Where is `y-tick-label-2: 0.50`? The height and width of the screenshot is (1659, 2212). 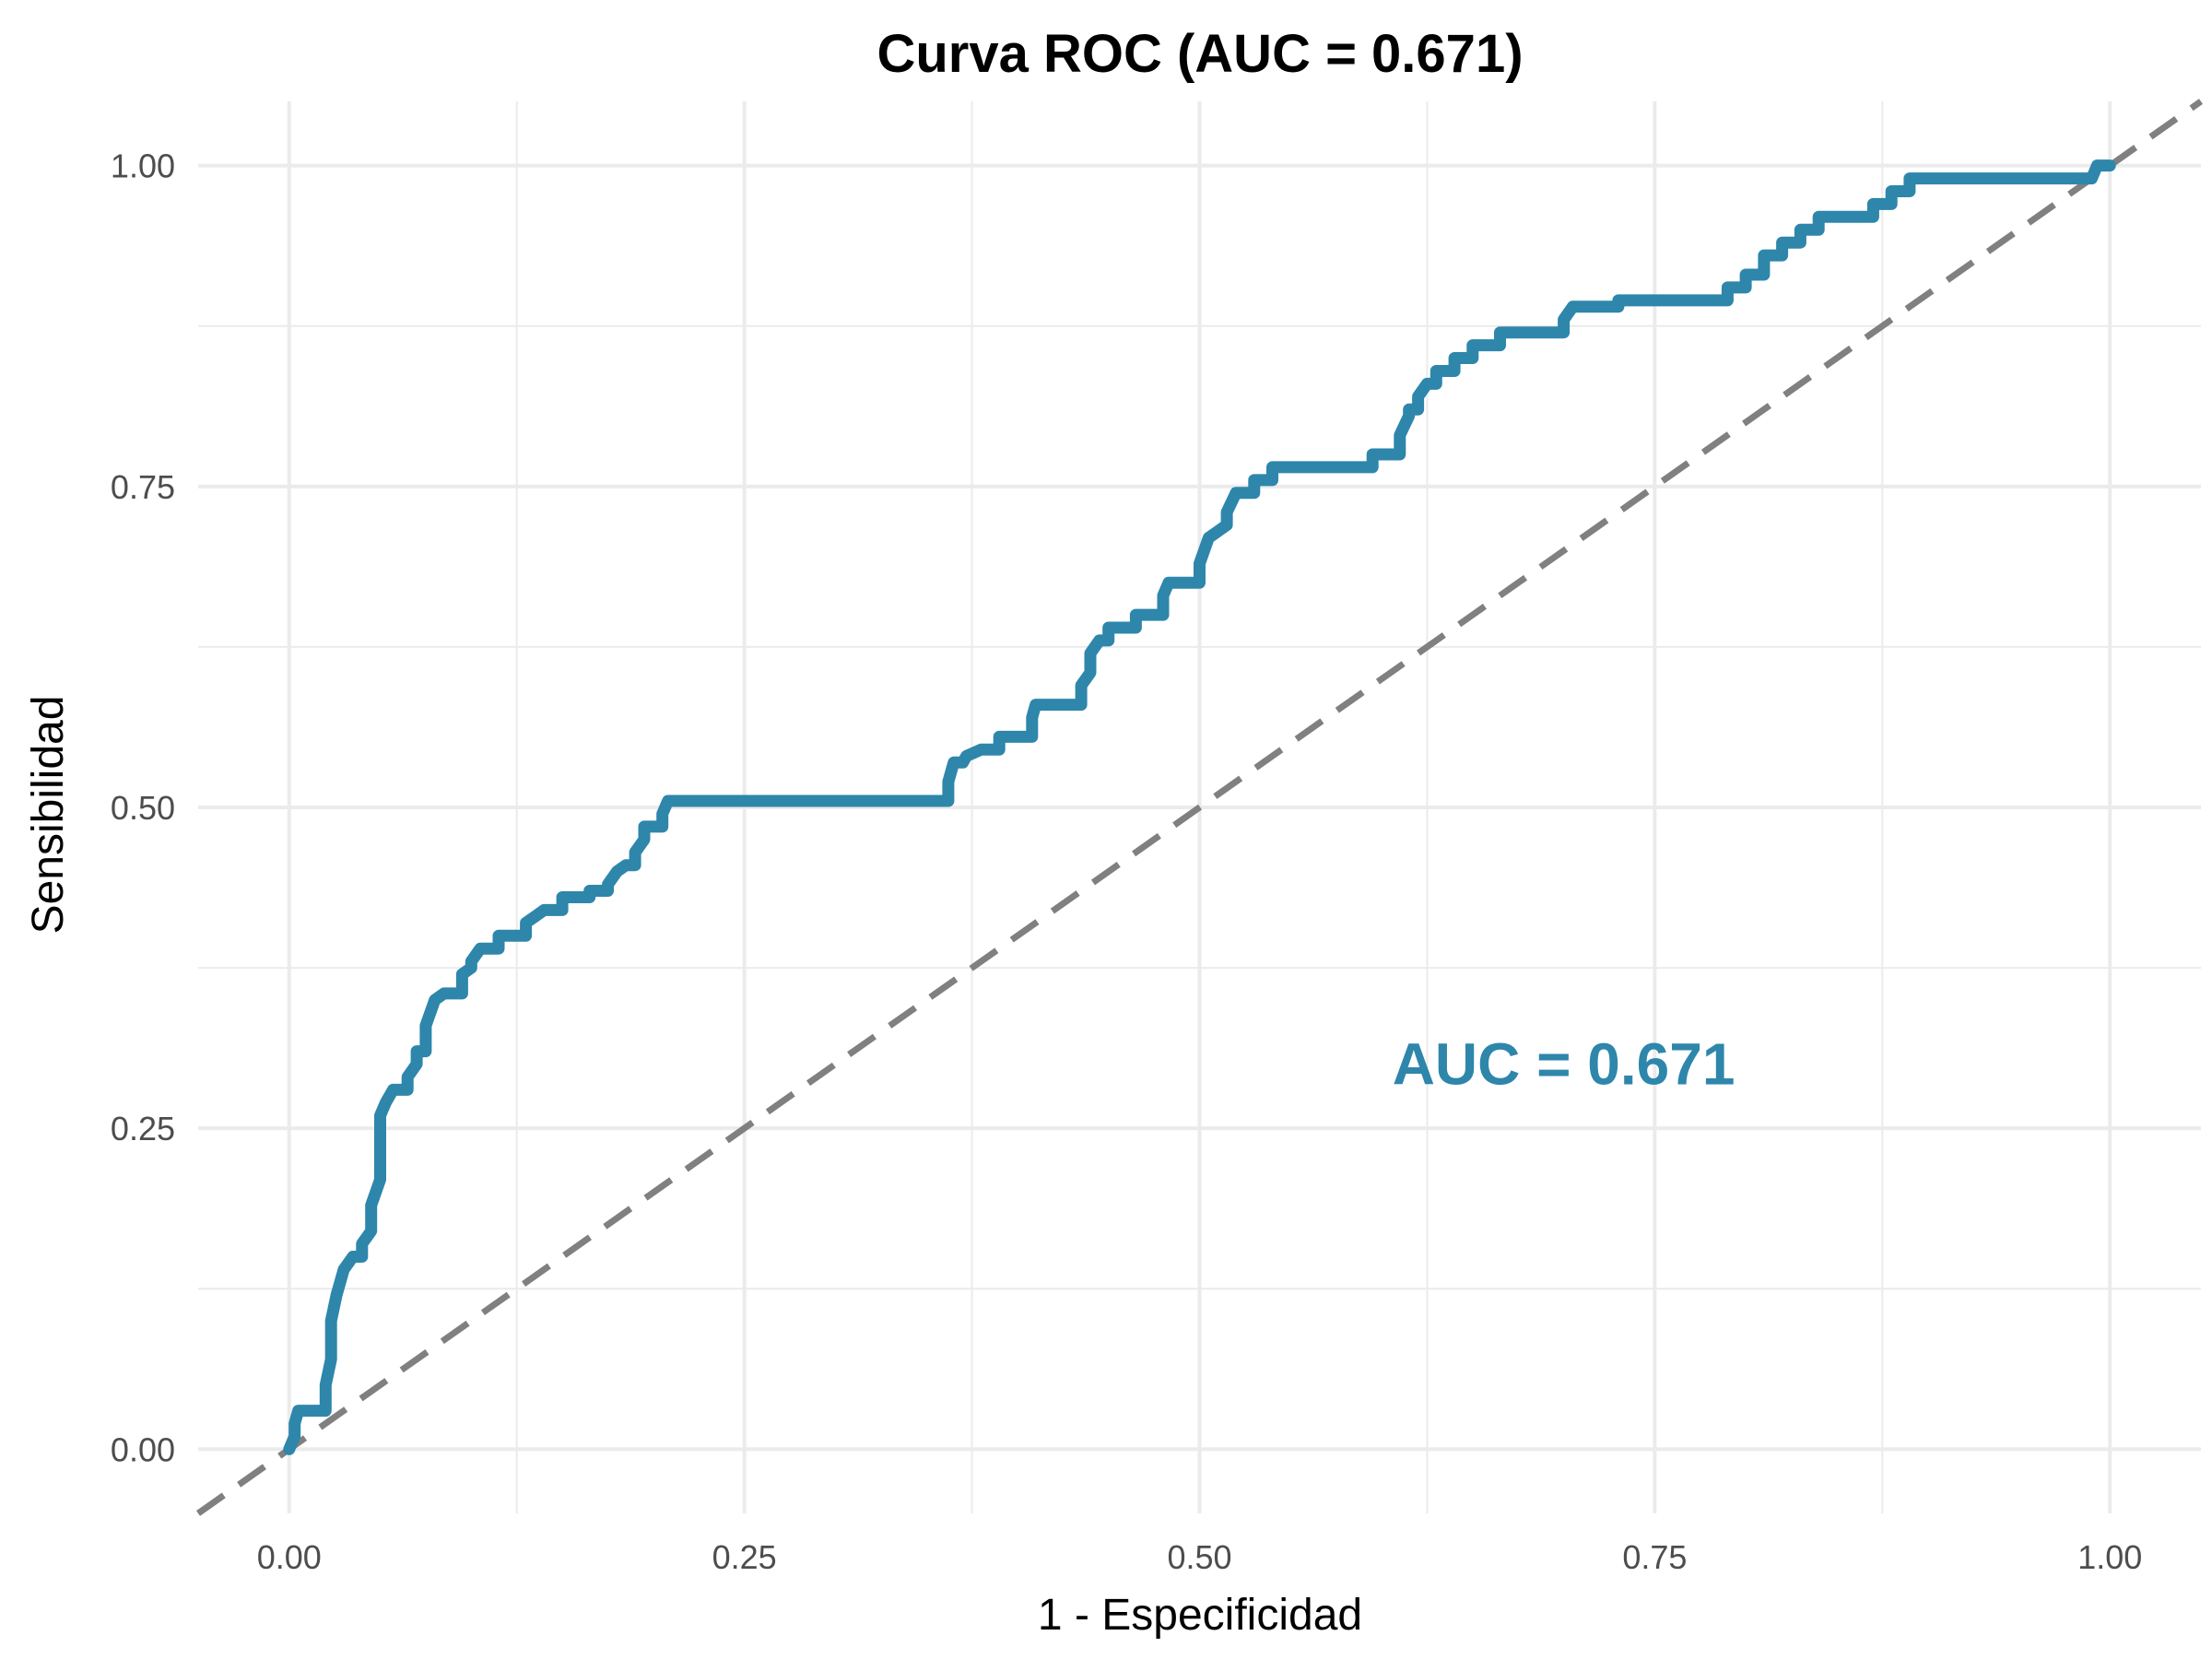 y-tick-label-2: 0.50 is located at coordinates (143, 808).